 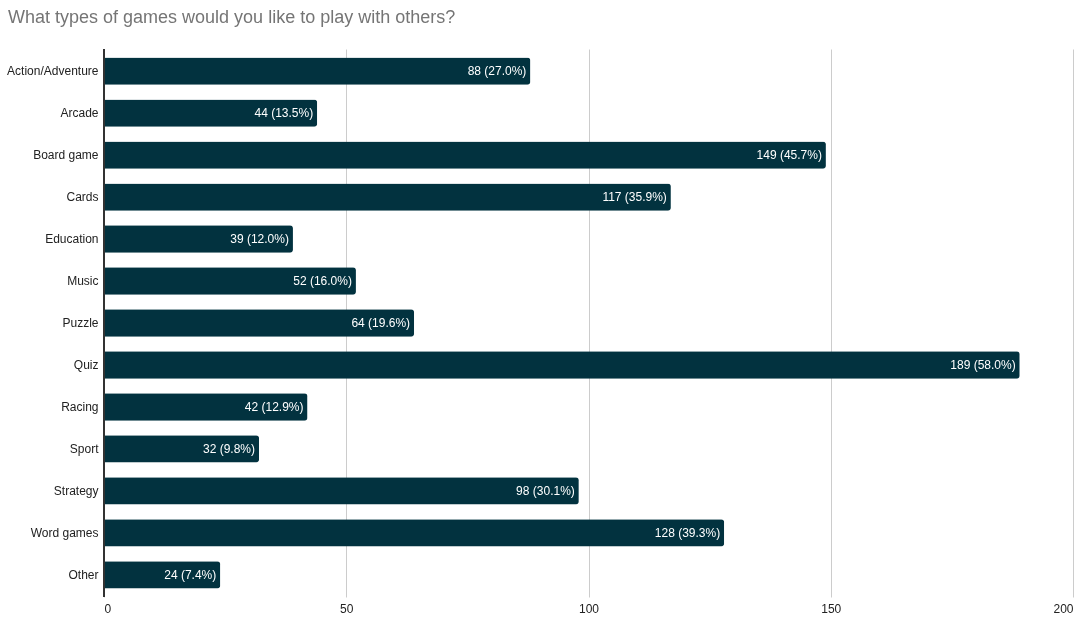 I want to click on data-label: 88 (27.0%), so click(x=497, y=71).